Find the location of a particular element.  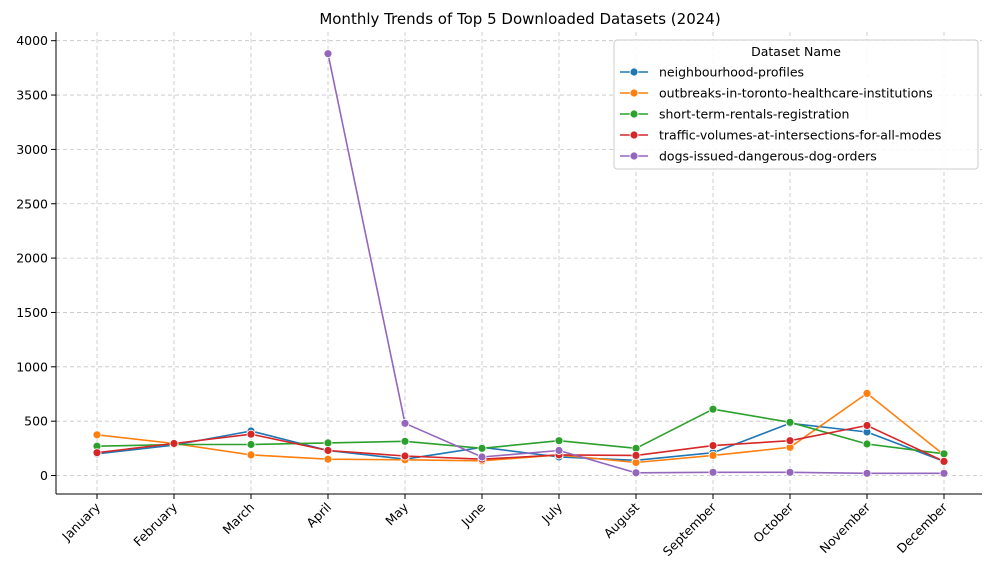

x-tick-label: February is located at coordinates (155, 524).